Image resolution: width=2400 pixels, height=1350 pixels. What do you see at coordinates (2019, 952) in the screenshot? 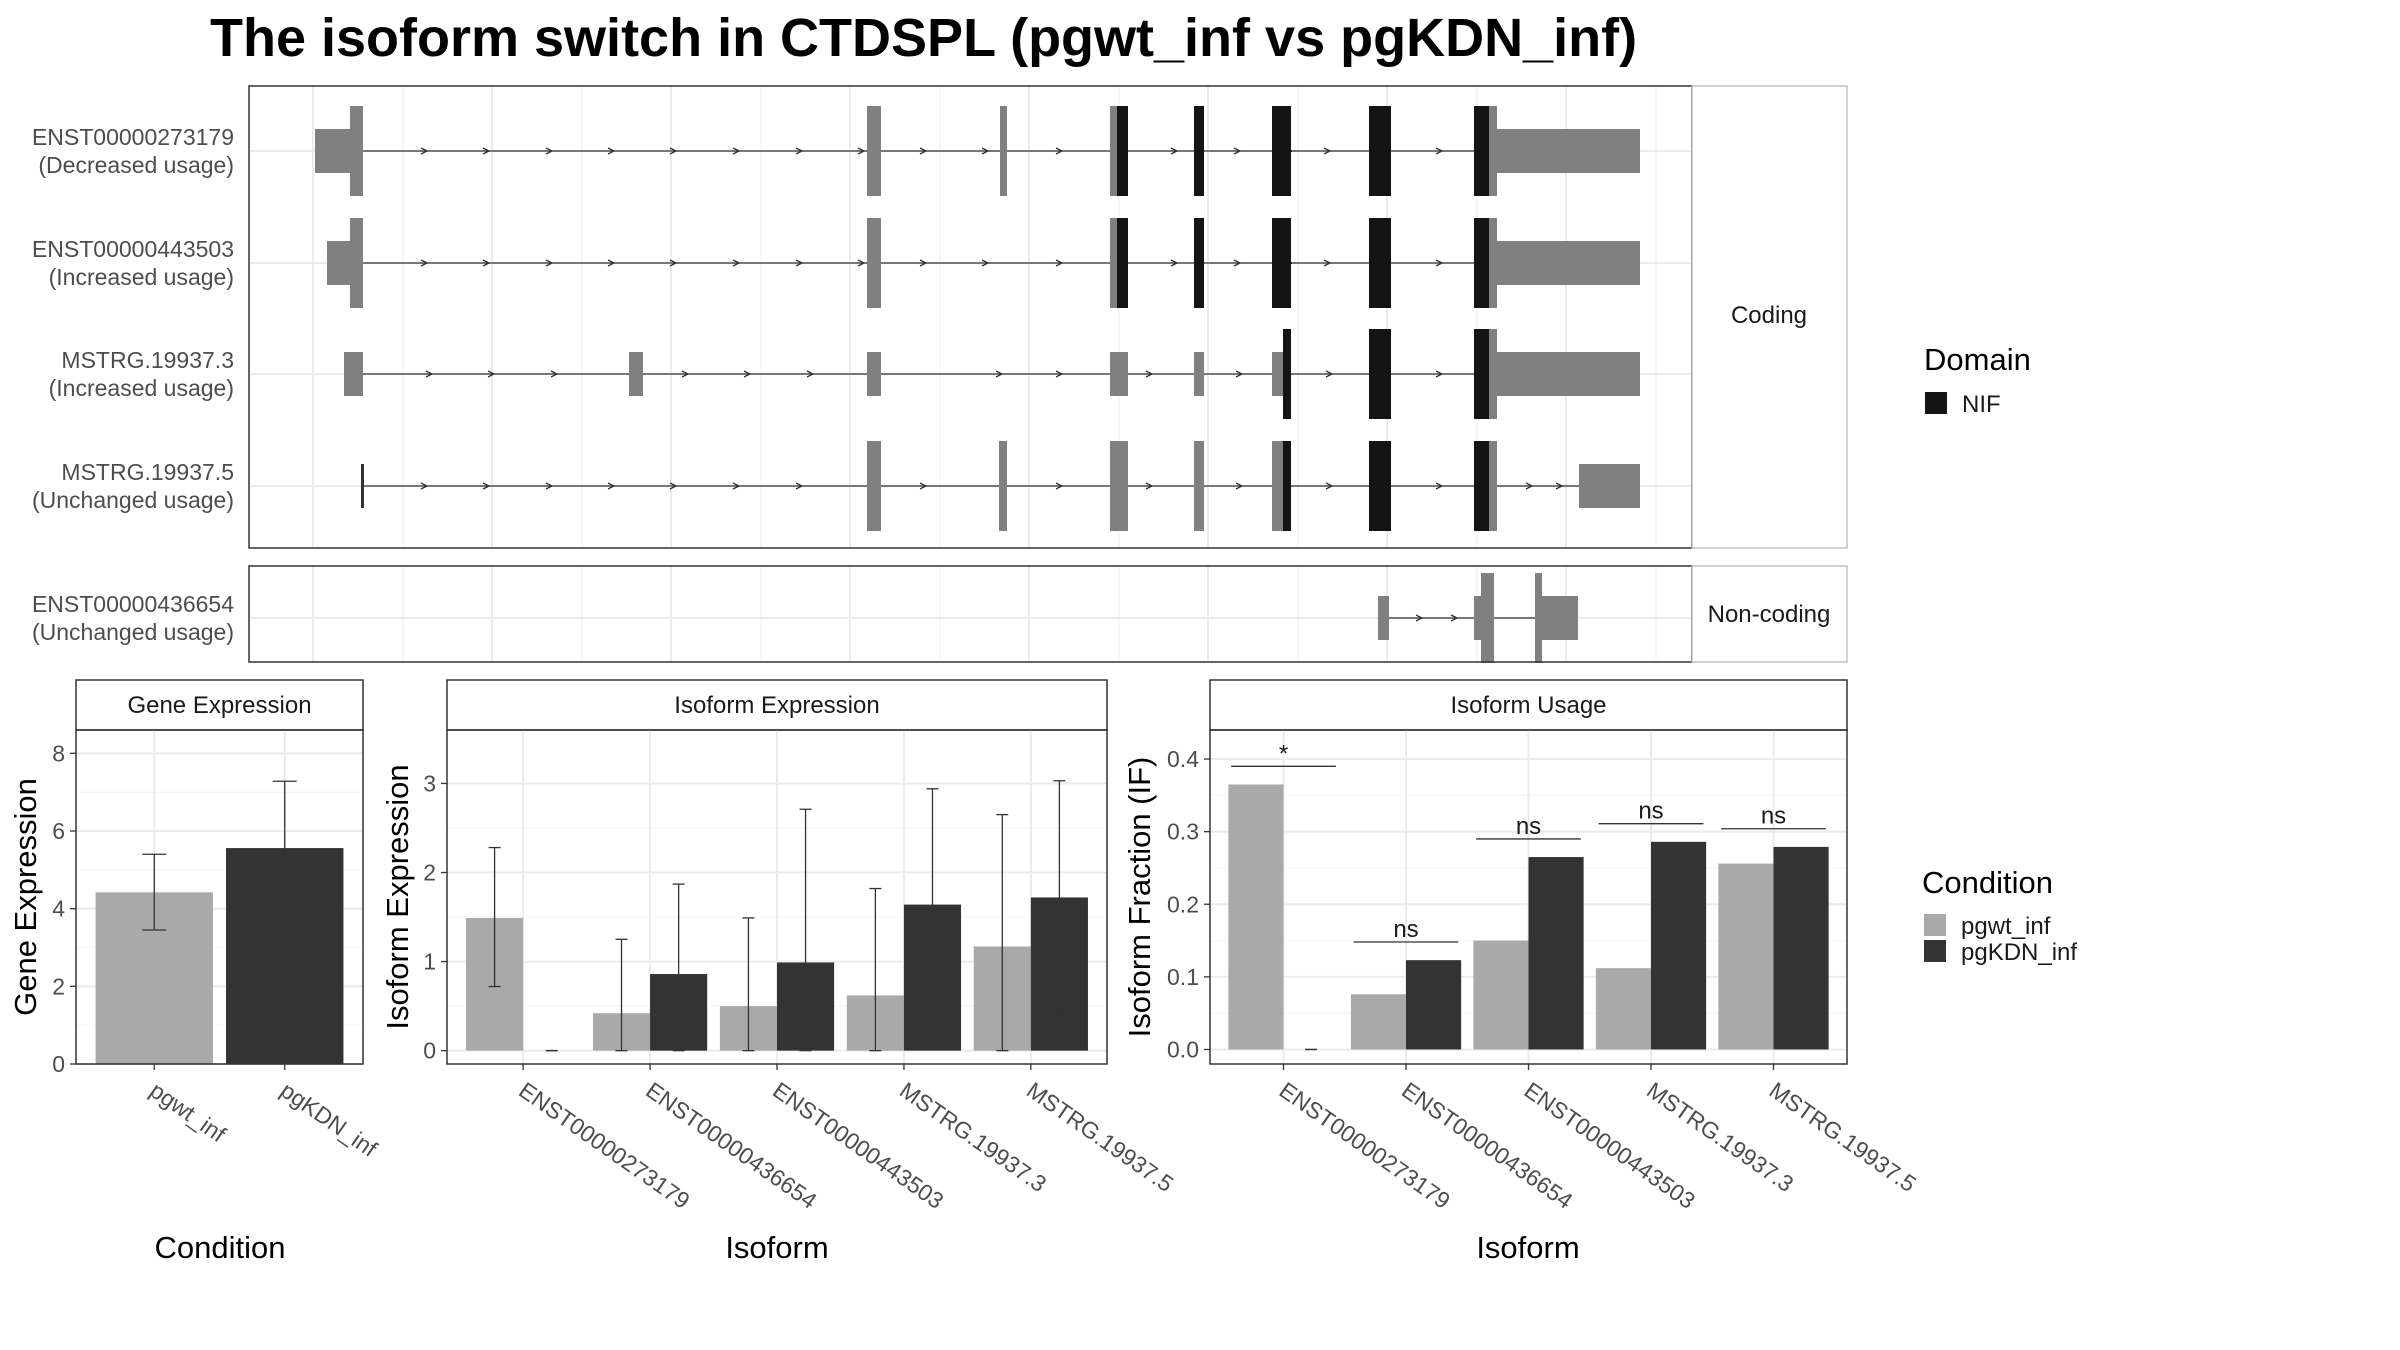
I see `condition-legend-label-pgkdn: pgKDN_inf` at bounding box center [2019, 952].